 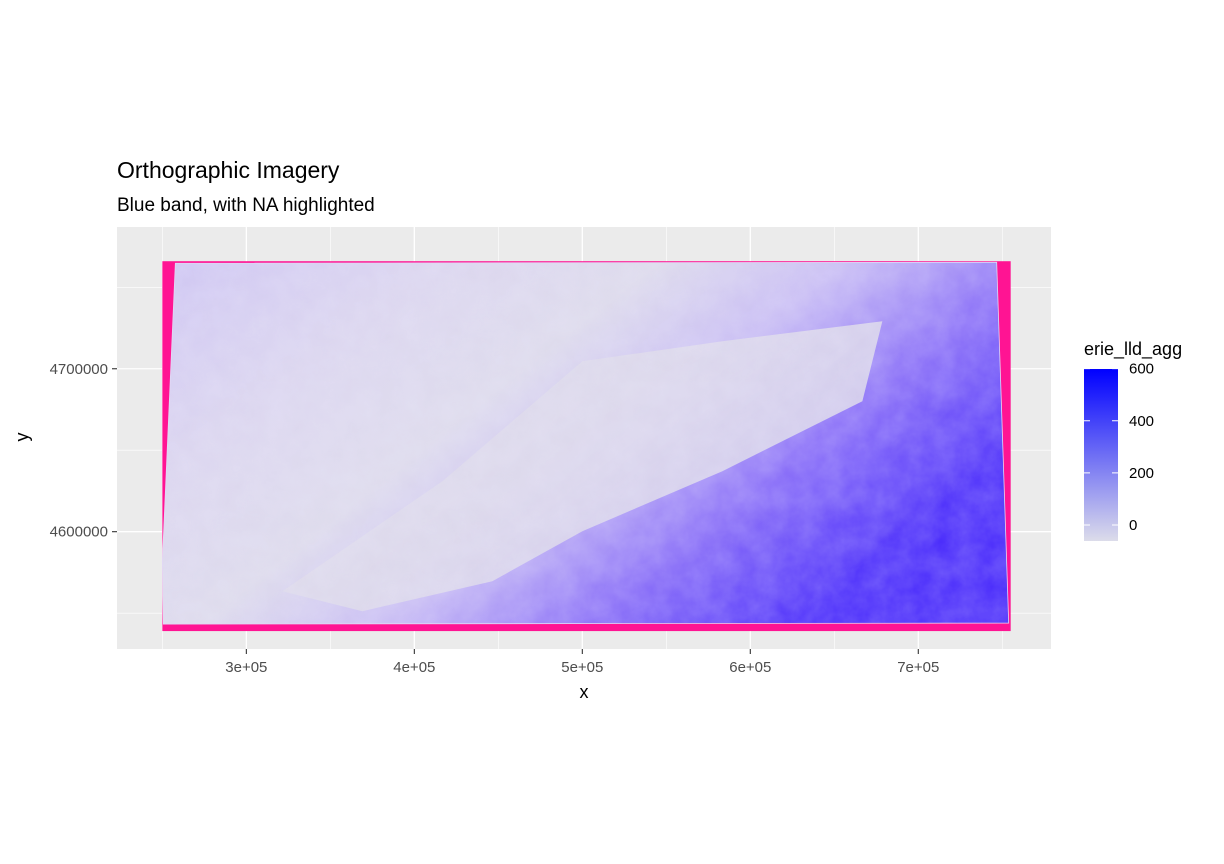 I want to click on x-axis-title: x, so click(x=584, y=692).